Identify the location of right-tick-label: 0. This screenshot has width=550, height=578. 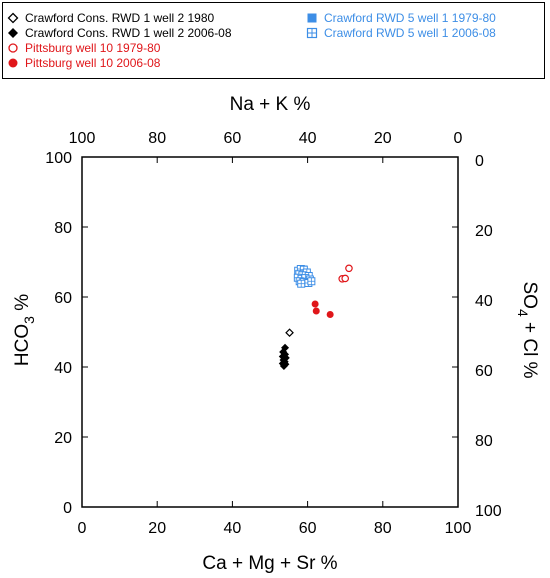
(479, 161).